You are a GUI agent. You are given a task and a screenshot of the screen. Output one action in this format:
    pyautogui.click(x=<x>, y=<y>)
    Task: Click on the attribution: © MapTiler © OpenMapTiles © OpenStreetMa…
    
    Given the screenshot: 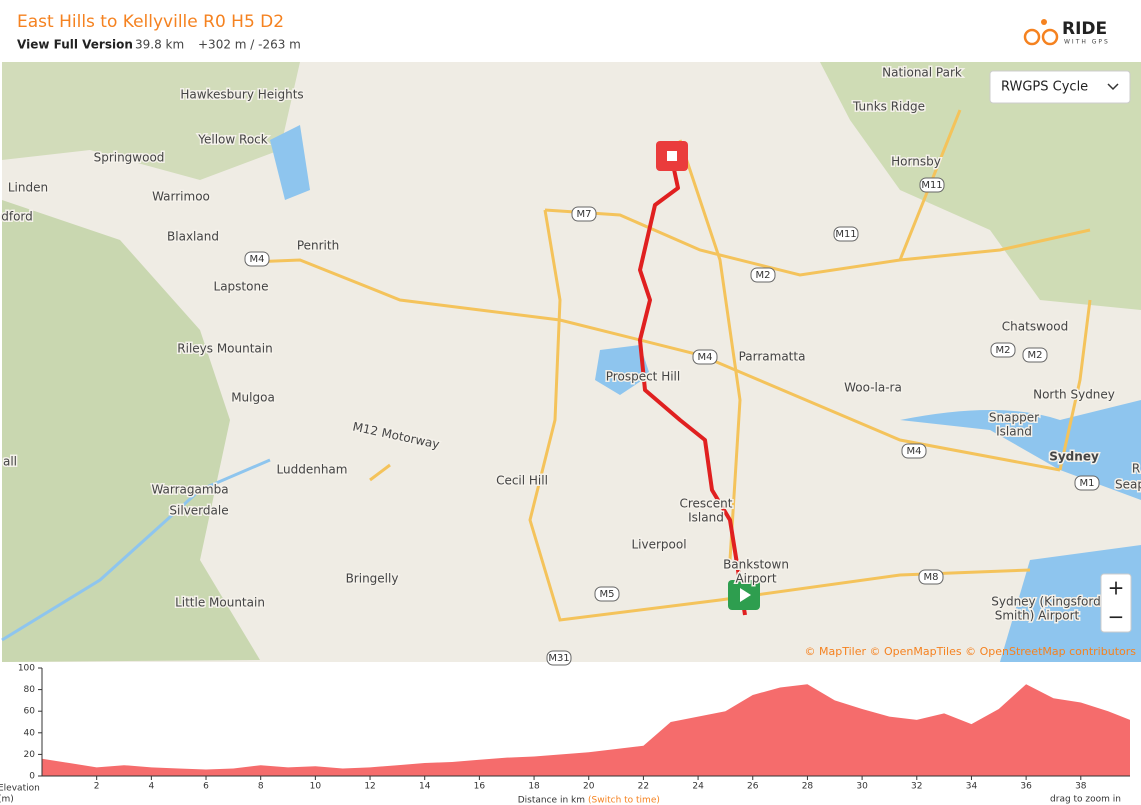 What is the action you would take?
    pyautogui.click(x=971, y=651)
    